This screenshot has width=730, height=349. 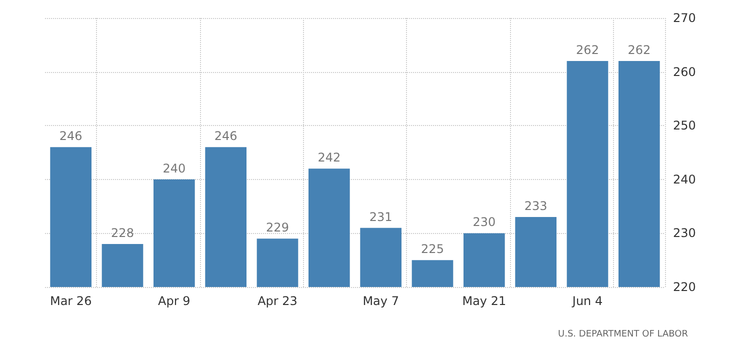 What do you see at coordinates (684, 233) in the screenshot?
I see `y-tick-label: 230` at bounding box center [684, 233].